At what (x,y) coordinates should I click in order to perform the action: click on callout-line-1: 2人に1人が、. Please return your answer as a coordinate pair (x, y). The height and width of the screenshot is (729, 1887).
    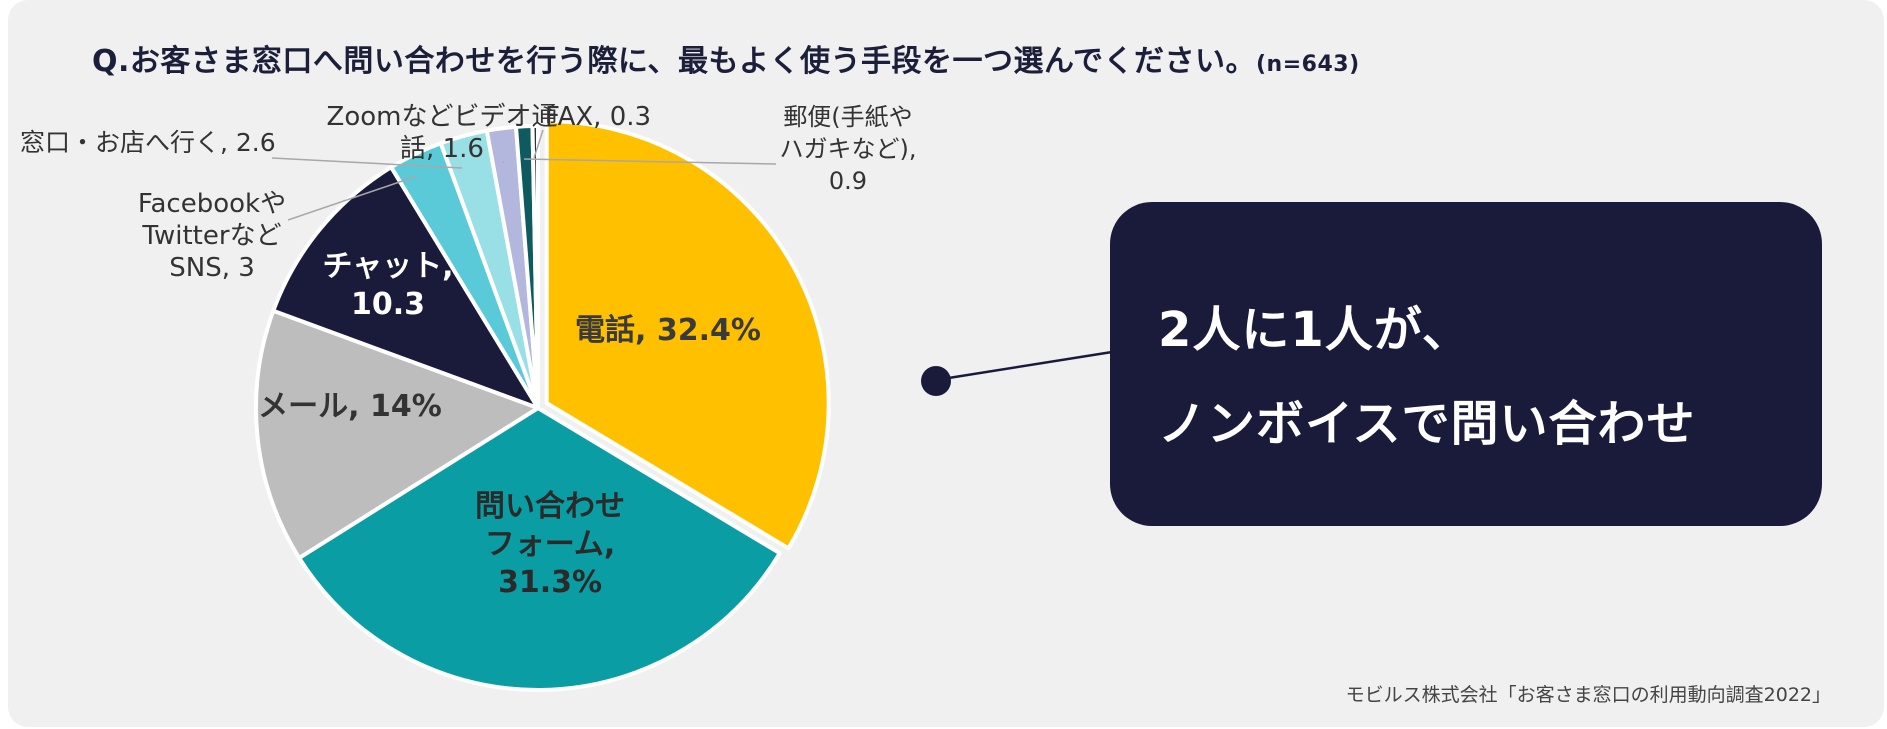
    Looking at the image, I should click on (1314, 330).